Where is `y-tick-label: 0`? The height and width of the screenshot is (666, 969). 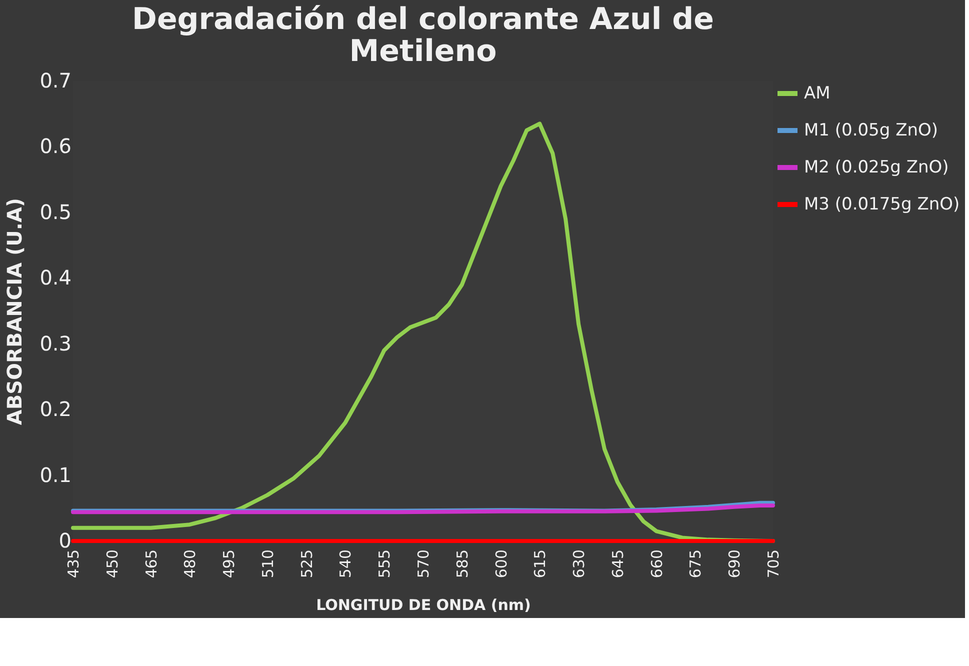 y-tick-label: 0 is located at coordinates (65, 540).